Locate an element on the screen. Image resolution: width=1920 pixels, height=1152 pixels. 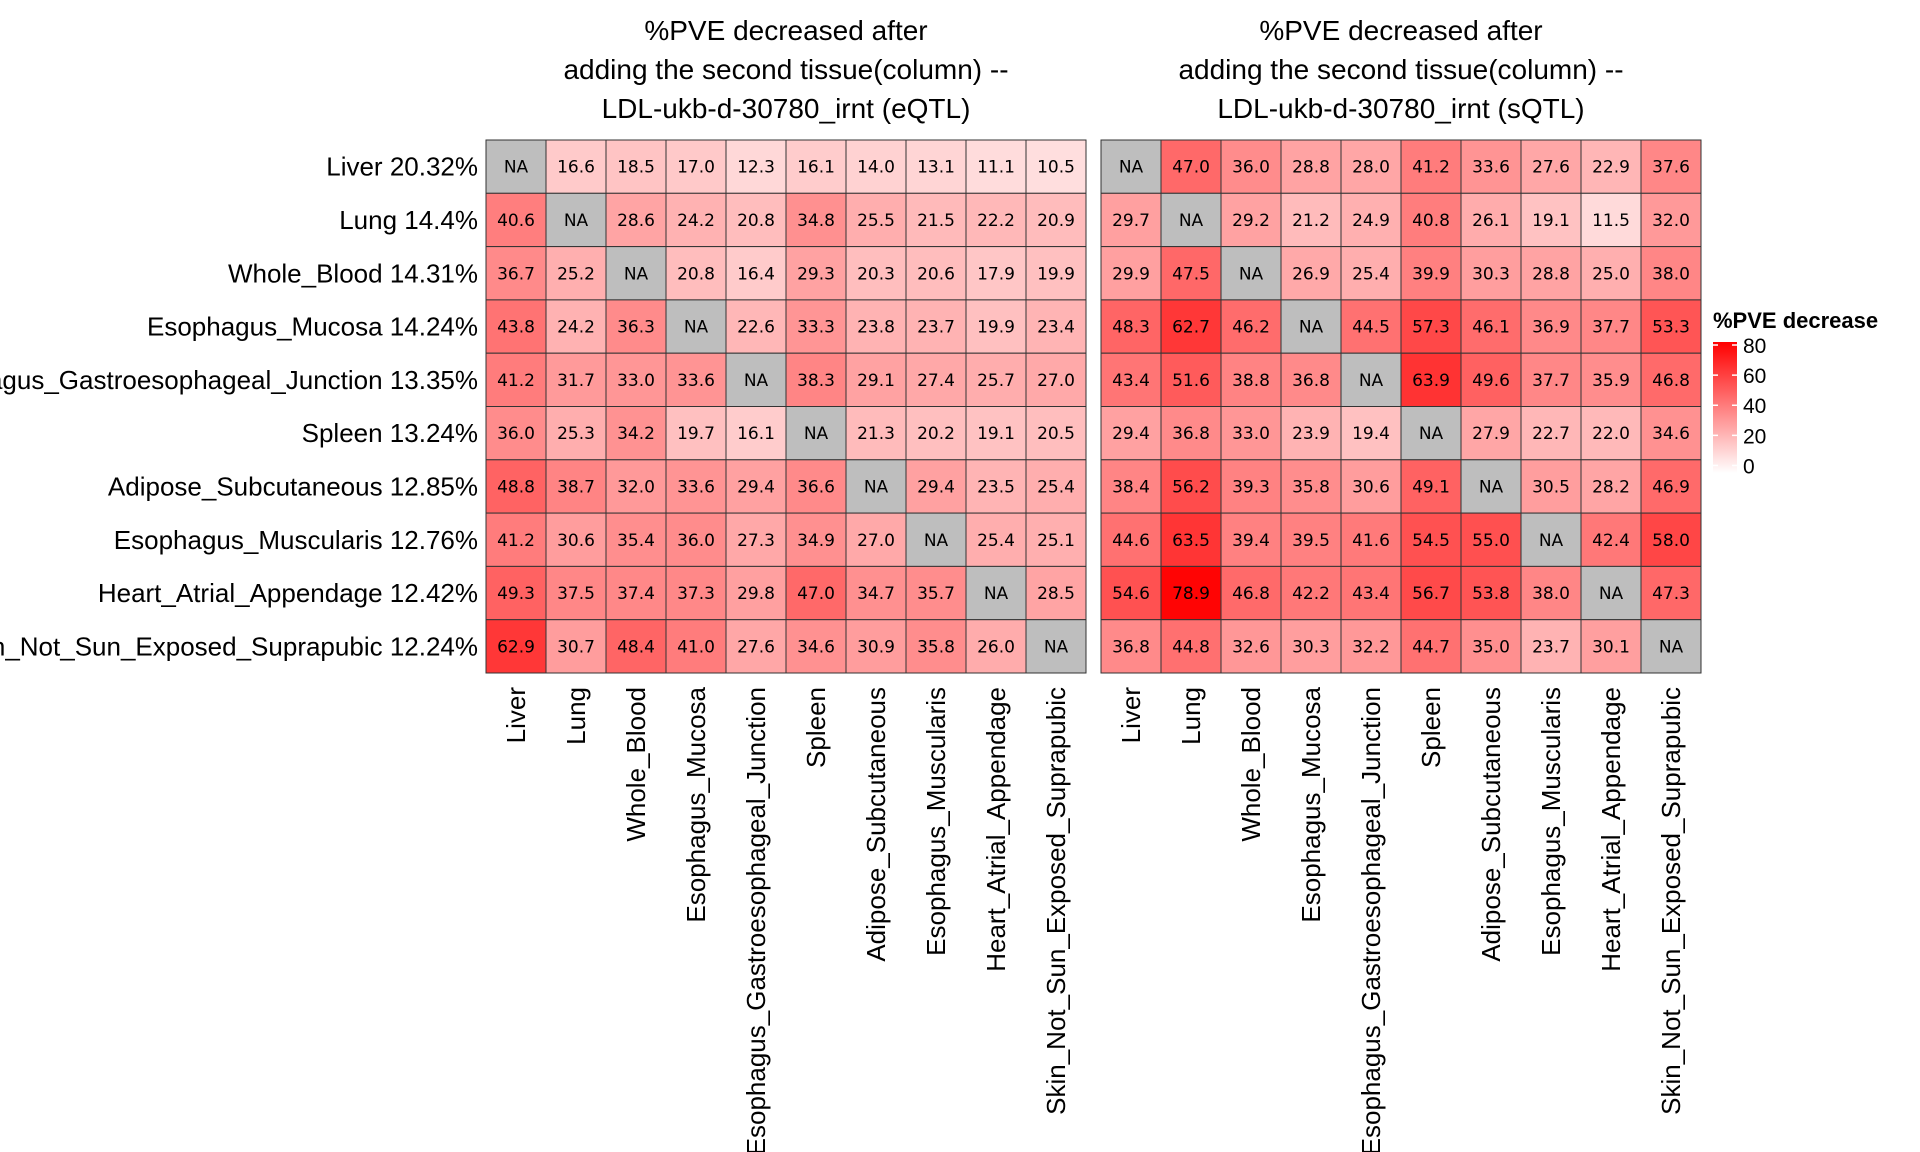
cell-value-label: 53.8 is located at coordinates (1491, 594).